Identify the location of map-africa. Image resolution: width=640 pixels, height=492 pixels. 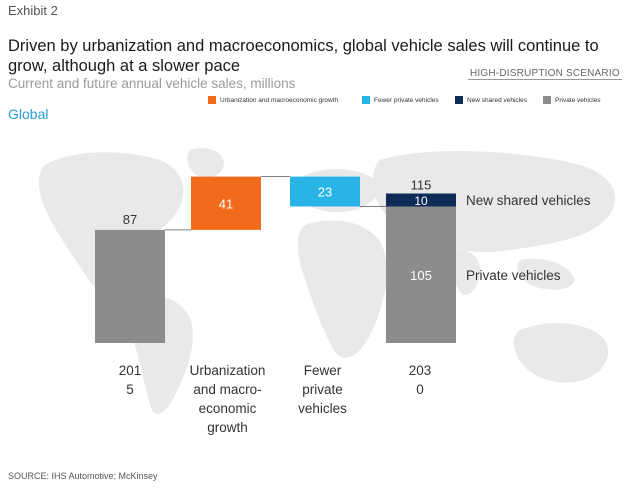
(342, 289).